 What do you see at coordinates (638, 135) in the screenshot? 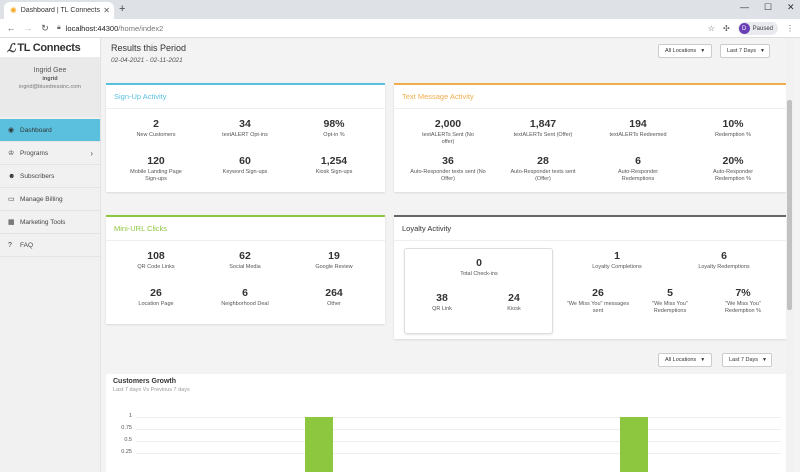
I see `stat-label: textALERTs Redeemed` at bounding box center [638, 135].